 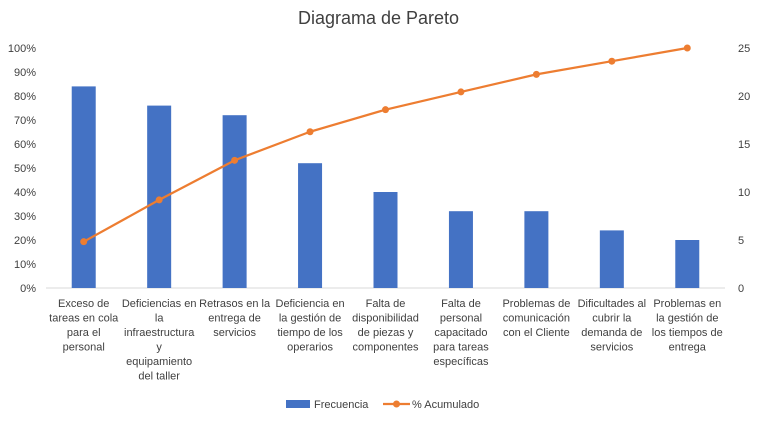 What do you see at coordinates (25, 169) in the screenshot?
I see `y-left-tick-label: 50%` at bounding box center [25, 169].